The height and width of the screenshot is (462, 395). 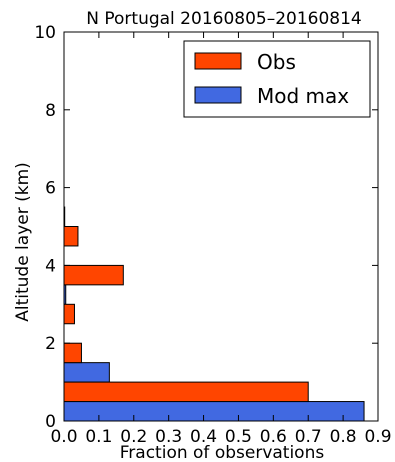 What do you see at coordinates (168, 437) in the screenshot?
I see `x-tick-label: 0.3` at bounding box center [168, 437].